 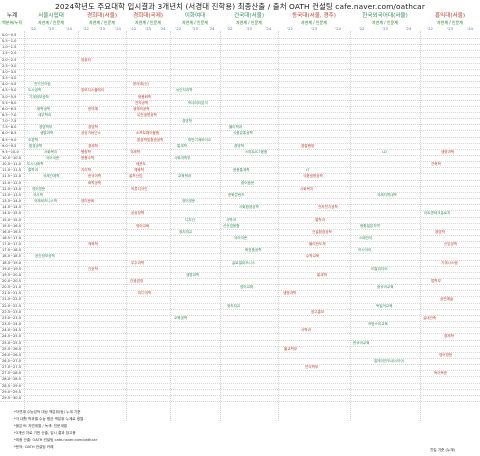 I want to click on row-label: 23.0~23.5, so click(x=12, y=317).